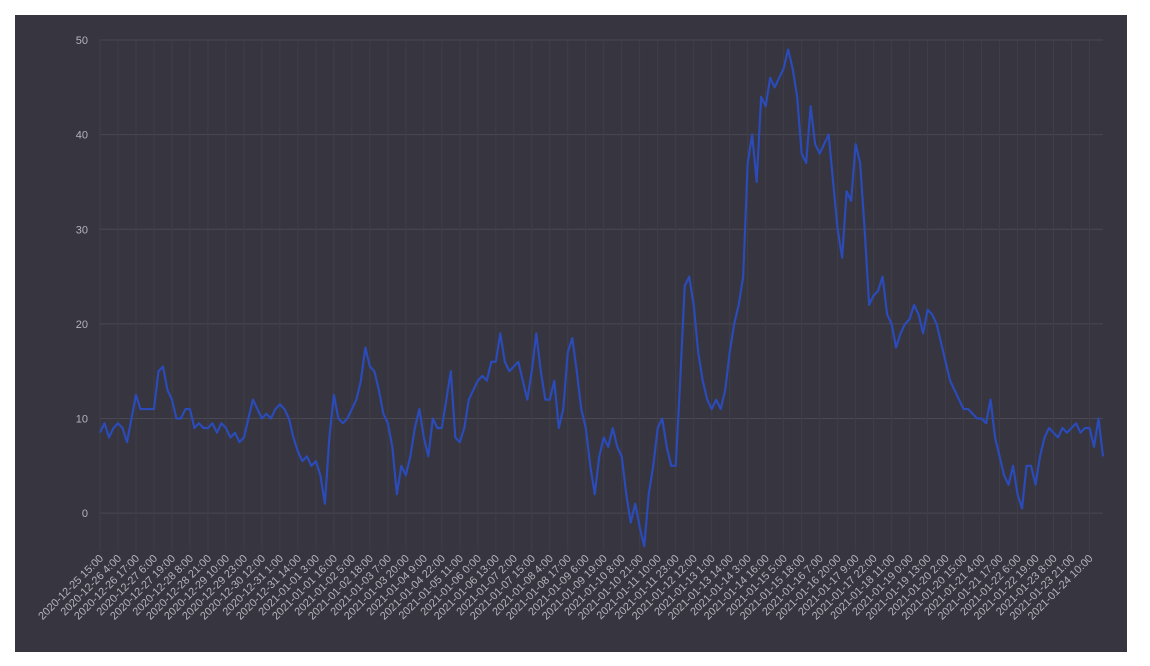  What do you see at coordinates (82, 41) in the screenshot?
I see `y-tick-label: 50` at bounding box center [82, 41].